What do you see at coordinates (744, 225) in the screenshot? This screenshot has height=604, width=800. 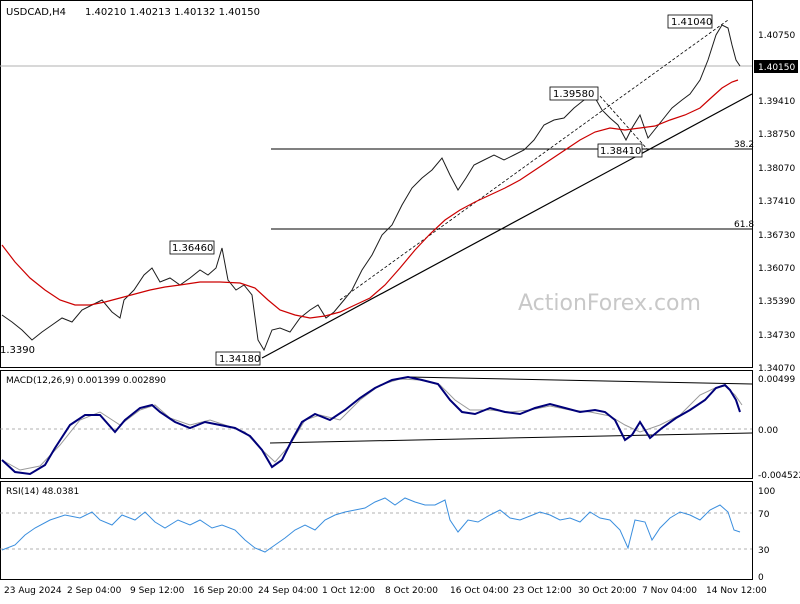 I see `fib-61-label: 61.8` at bounding box center [744, 225].